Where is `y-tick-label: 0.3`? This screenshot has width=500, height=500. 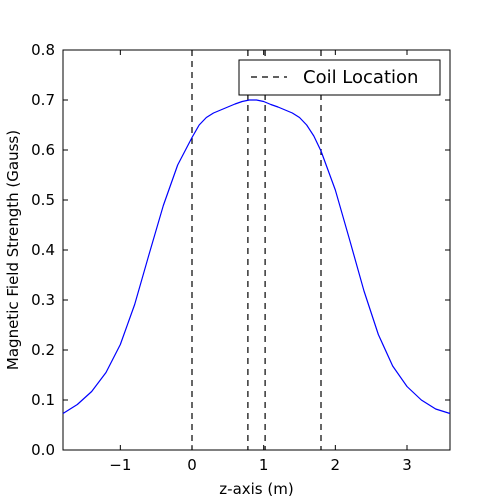
y-tick-label: 0.3 is located at coordinates (43, 300).